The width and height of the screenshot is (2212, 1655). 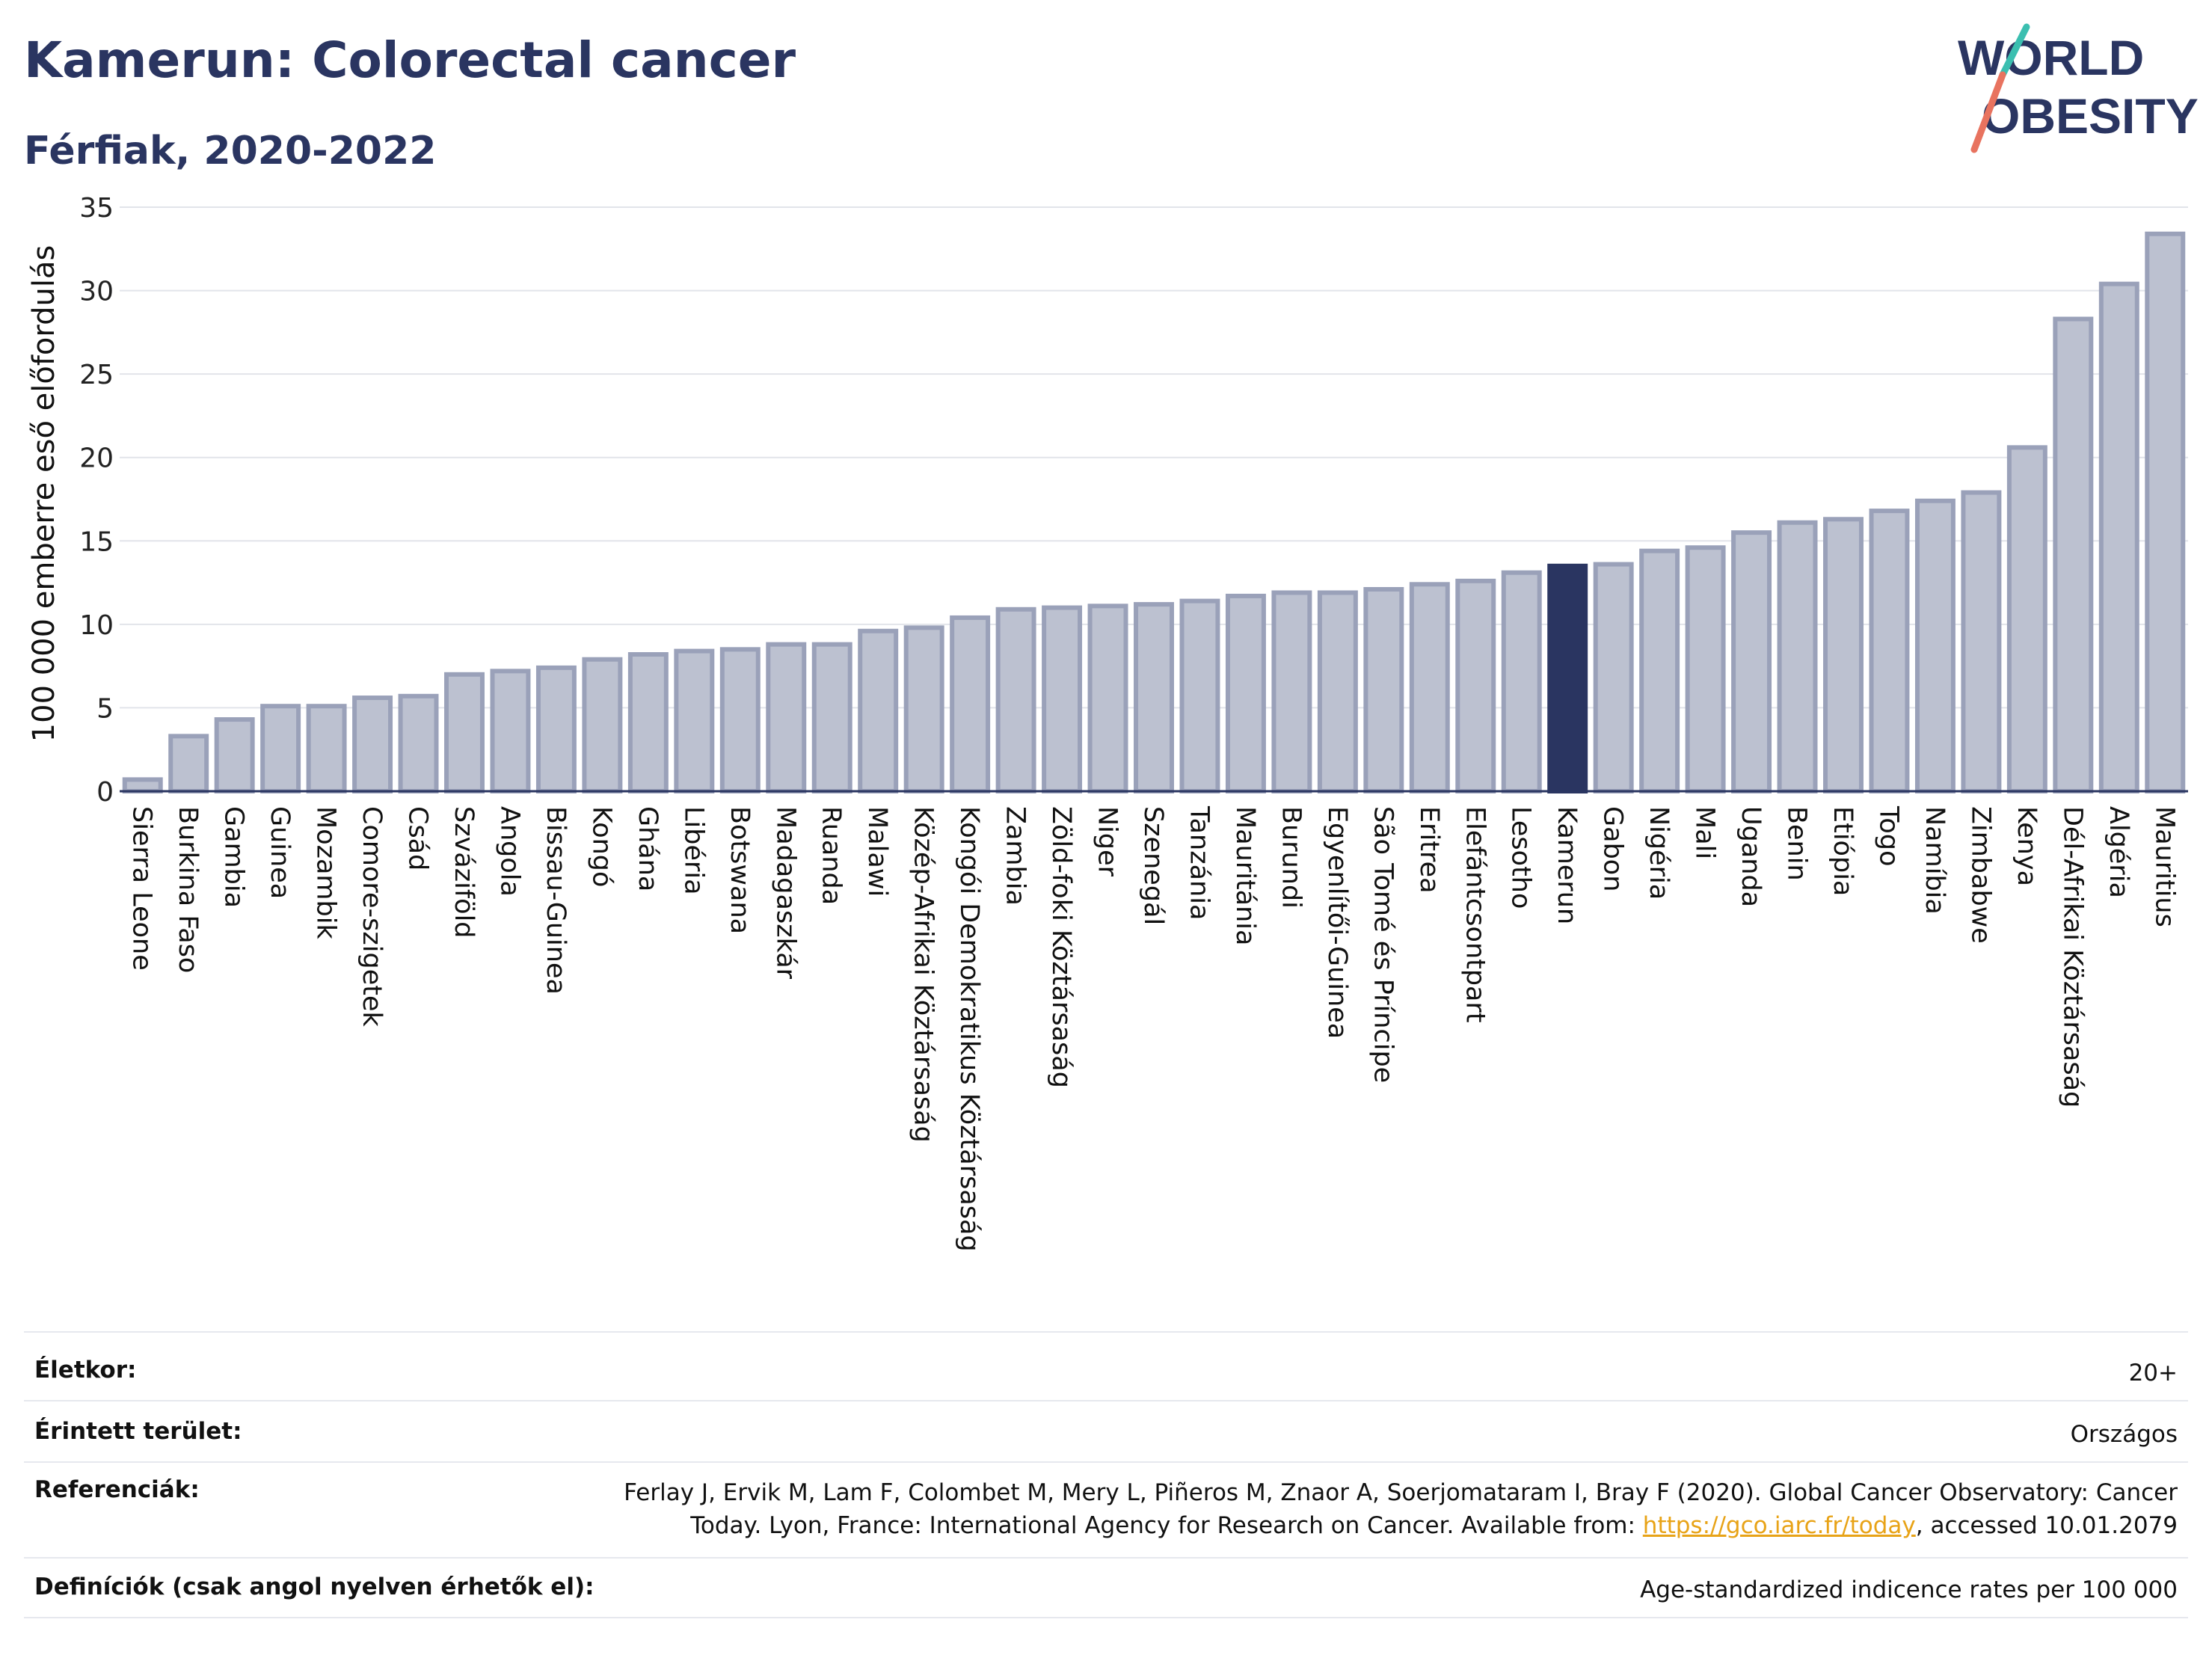 I want to click on x-tick-label: Mauritánia, so click(x=1245, y=875).